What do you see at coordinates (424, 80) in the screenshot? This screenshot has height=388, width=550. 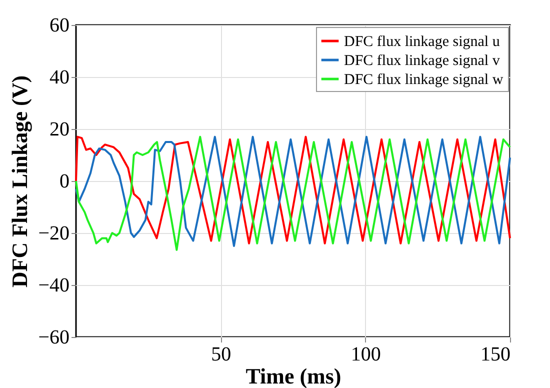 I see `legend-label: DFC flux linkage signal w` at bounding box center [424, 80].